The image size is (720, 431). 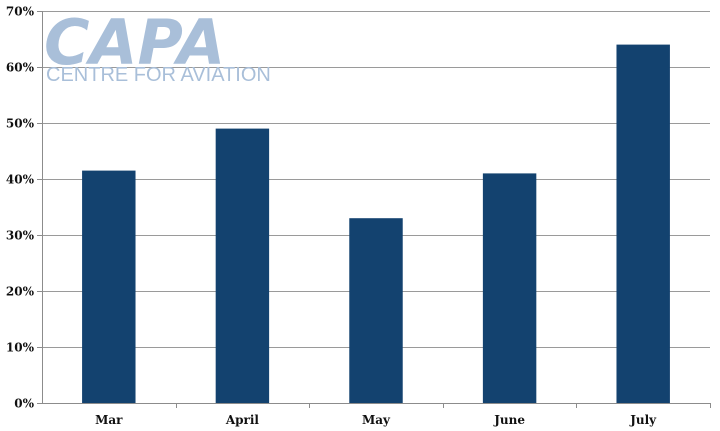 What do you see at coordinates (242, 420) in the screenshot?
I see `x-category-label: April` at bounding box center [242, 420].